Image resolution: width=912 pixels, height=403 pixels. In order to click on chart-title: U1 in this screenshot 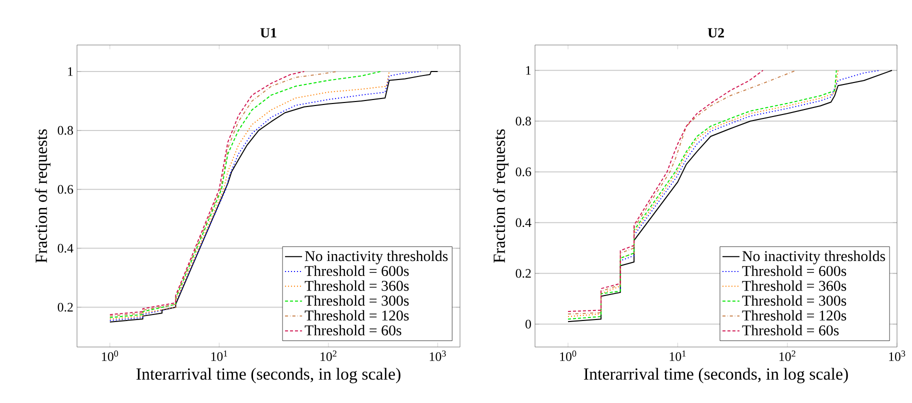, I will do `click(268, 33)`.